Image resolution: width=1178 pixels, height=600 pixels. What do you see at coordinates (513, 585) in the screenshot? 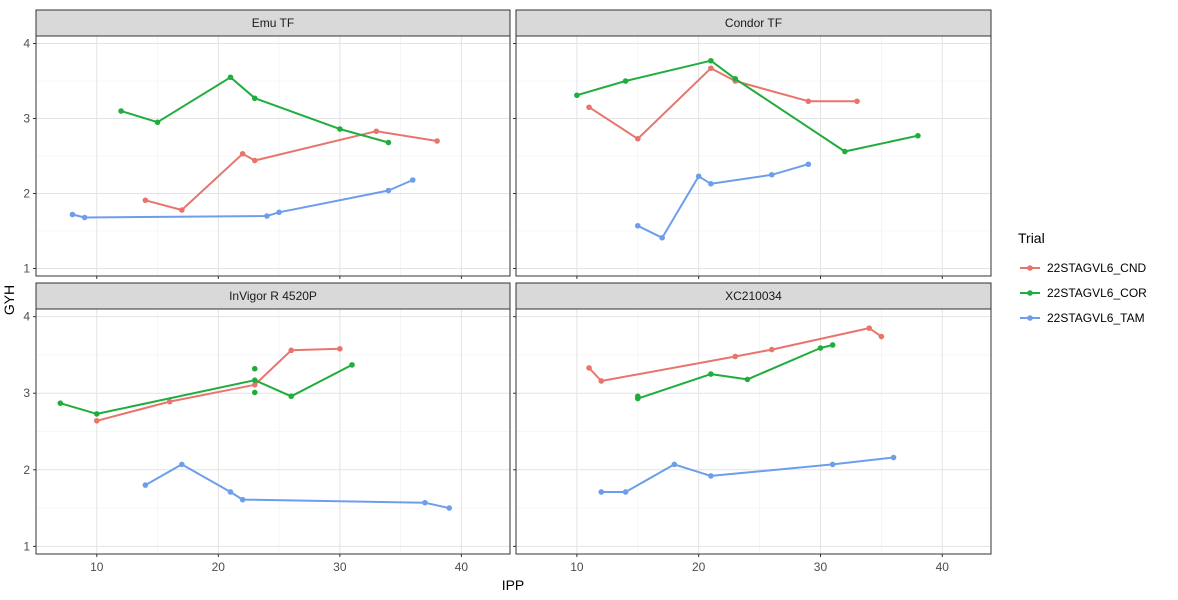
I see `x-axis-title: IPP` at bounding box center [513, 585].